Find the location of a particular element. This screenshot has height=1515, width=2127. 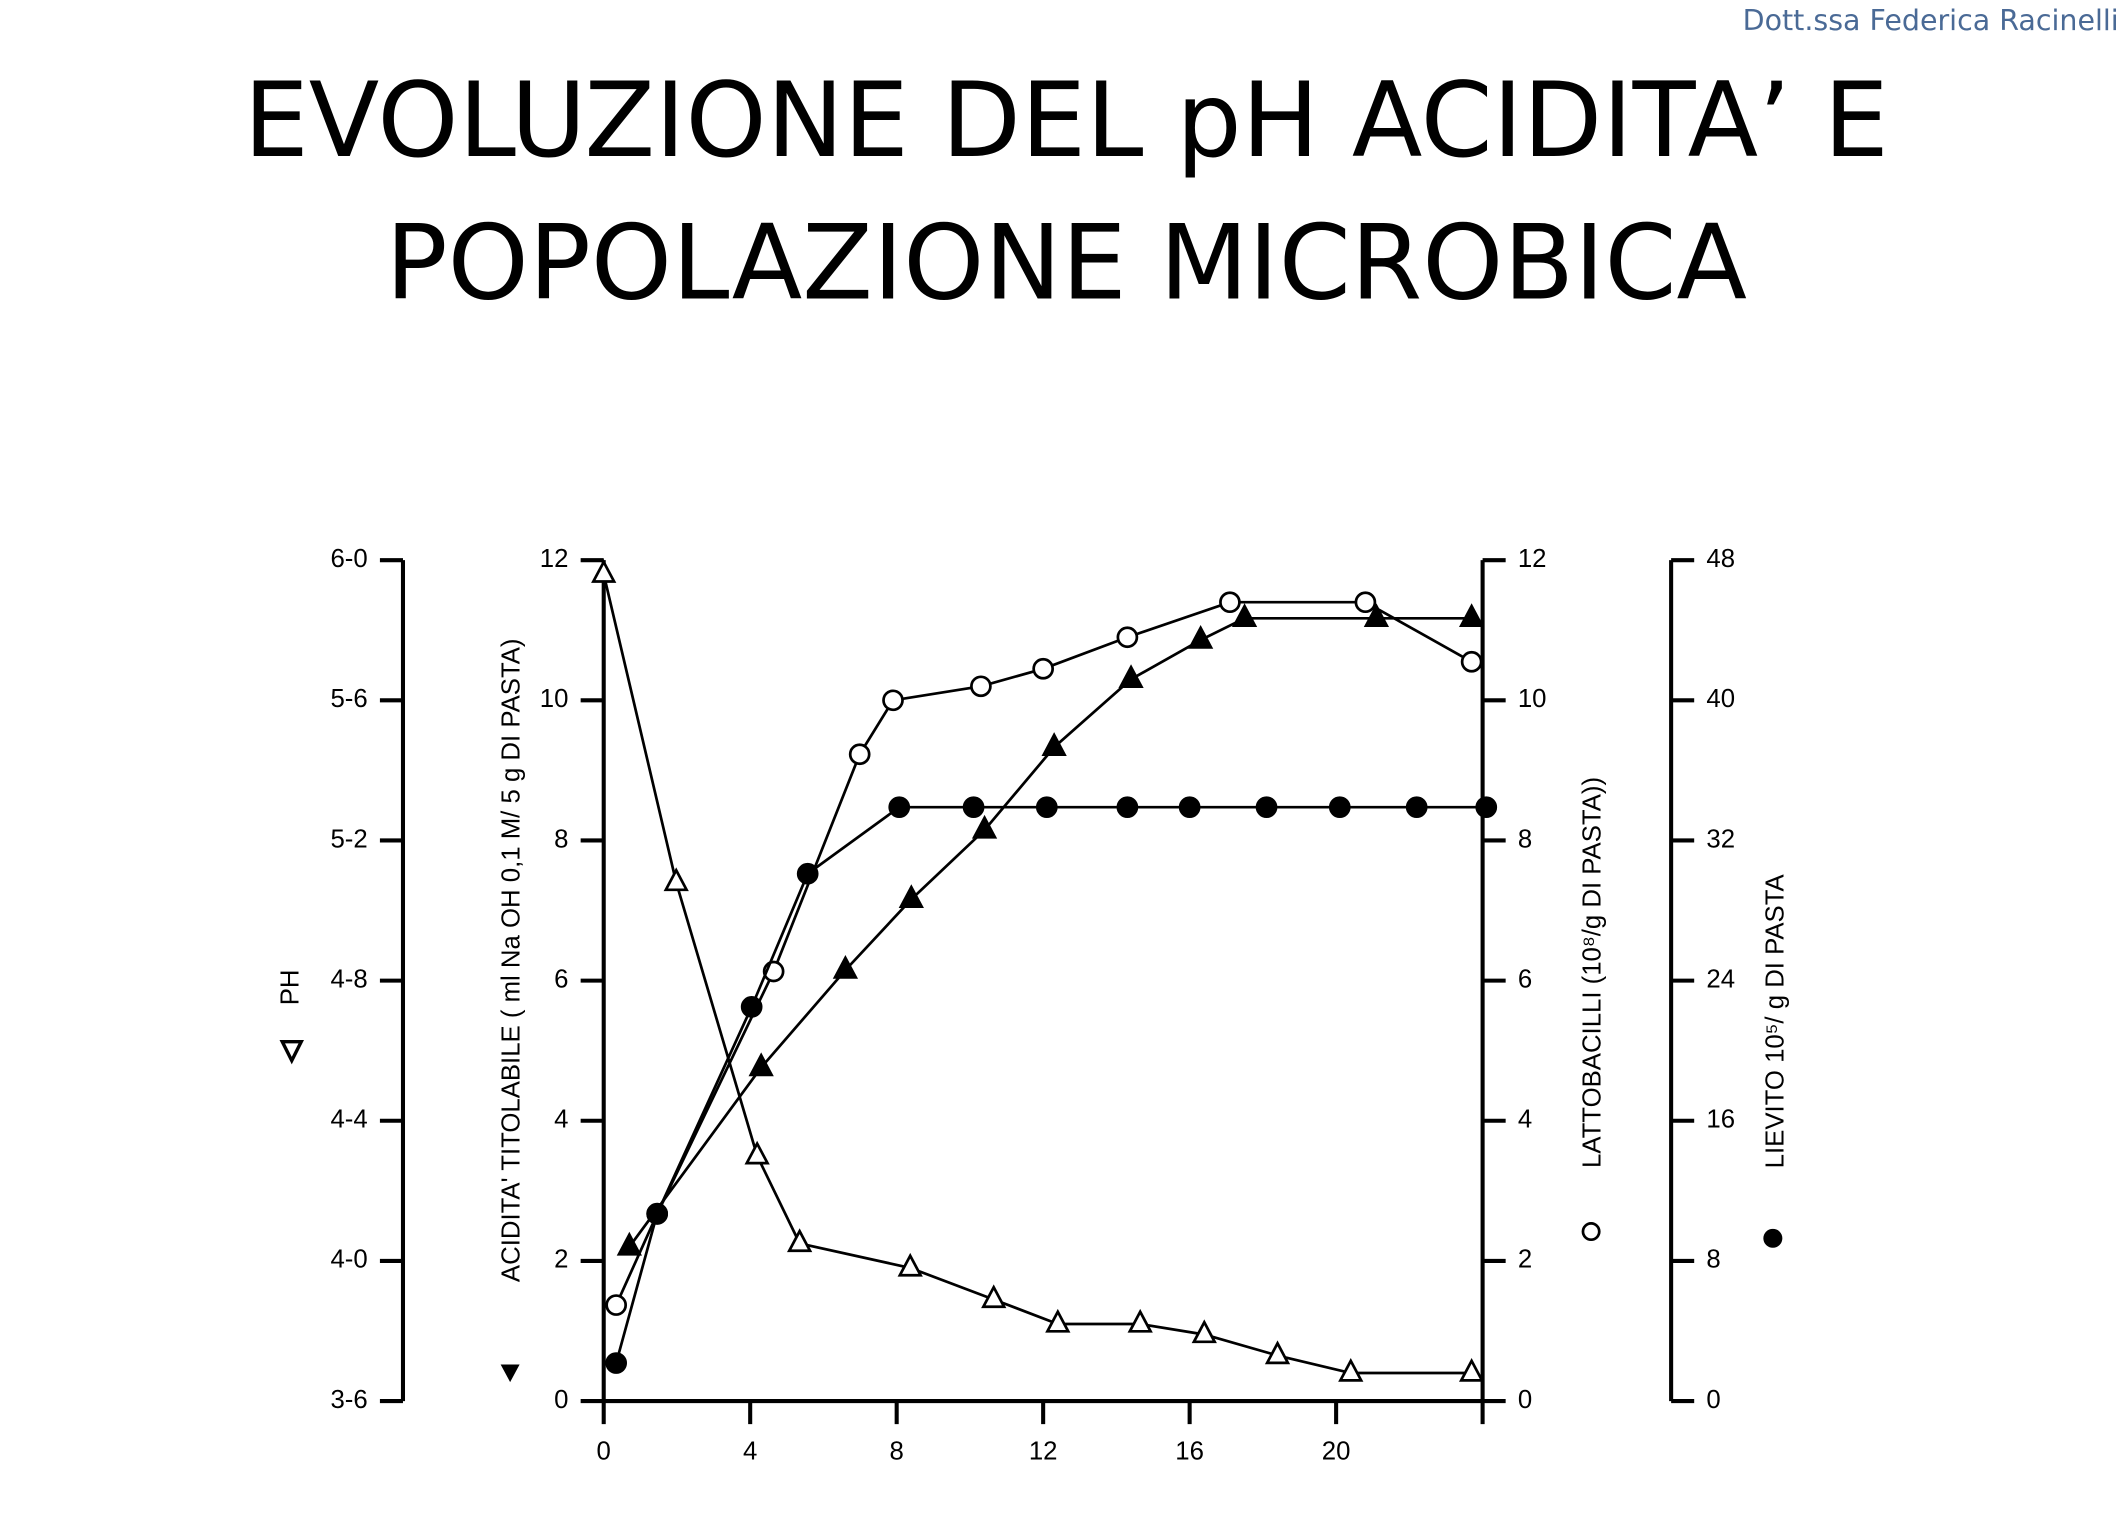

x-tick-label: 12 is located at coordinates (1043, 1451).